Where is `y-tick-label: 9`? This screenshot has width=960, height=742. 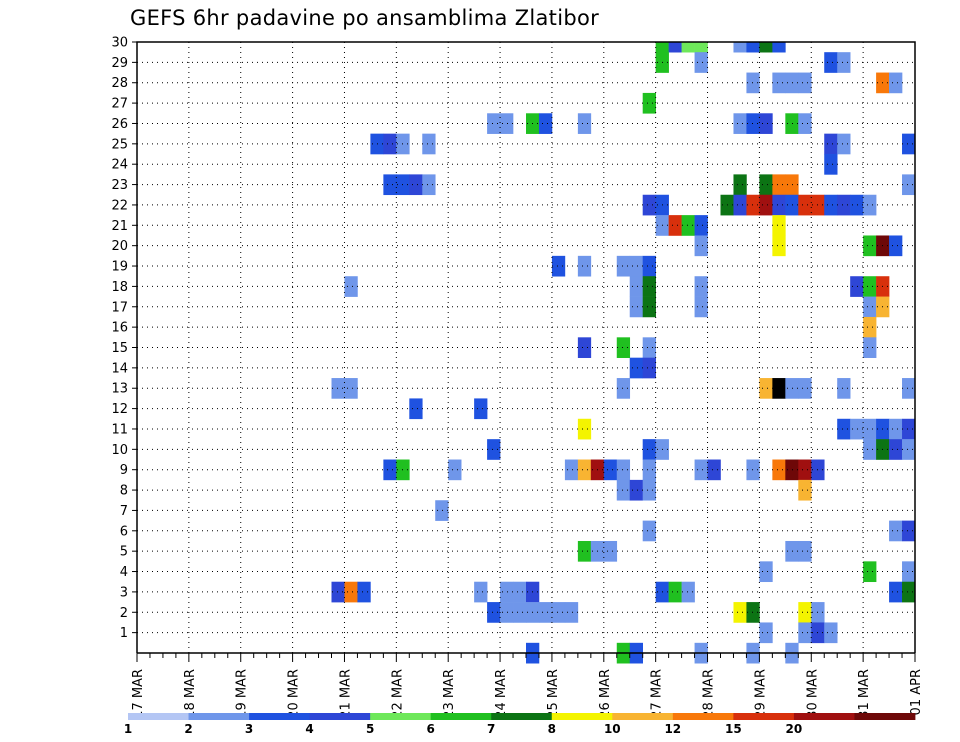
y-tick-label: 9 is located at coordinates (124, 470).